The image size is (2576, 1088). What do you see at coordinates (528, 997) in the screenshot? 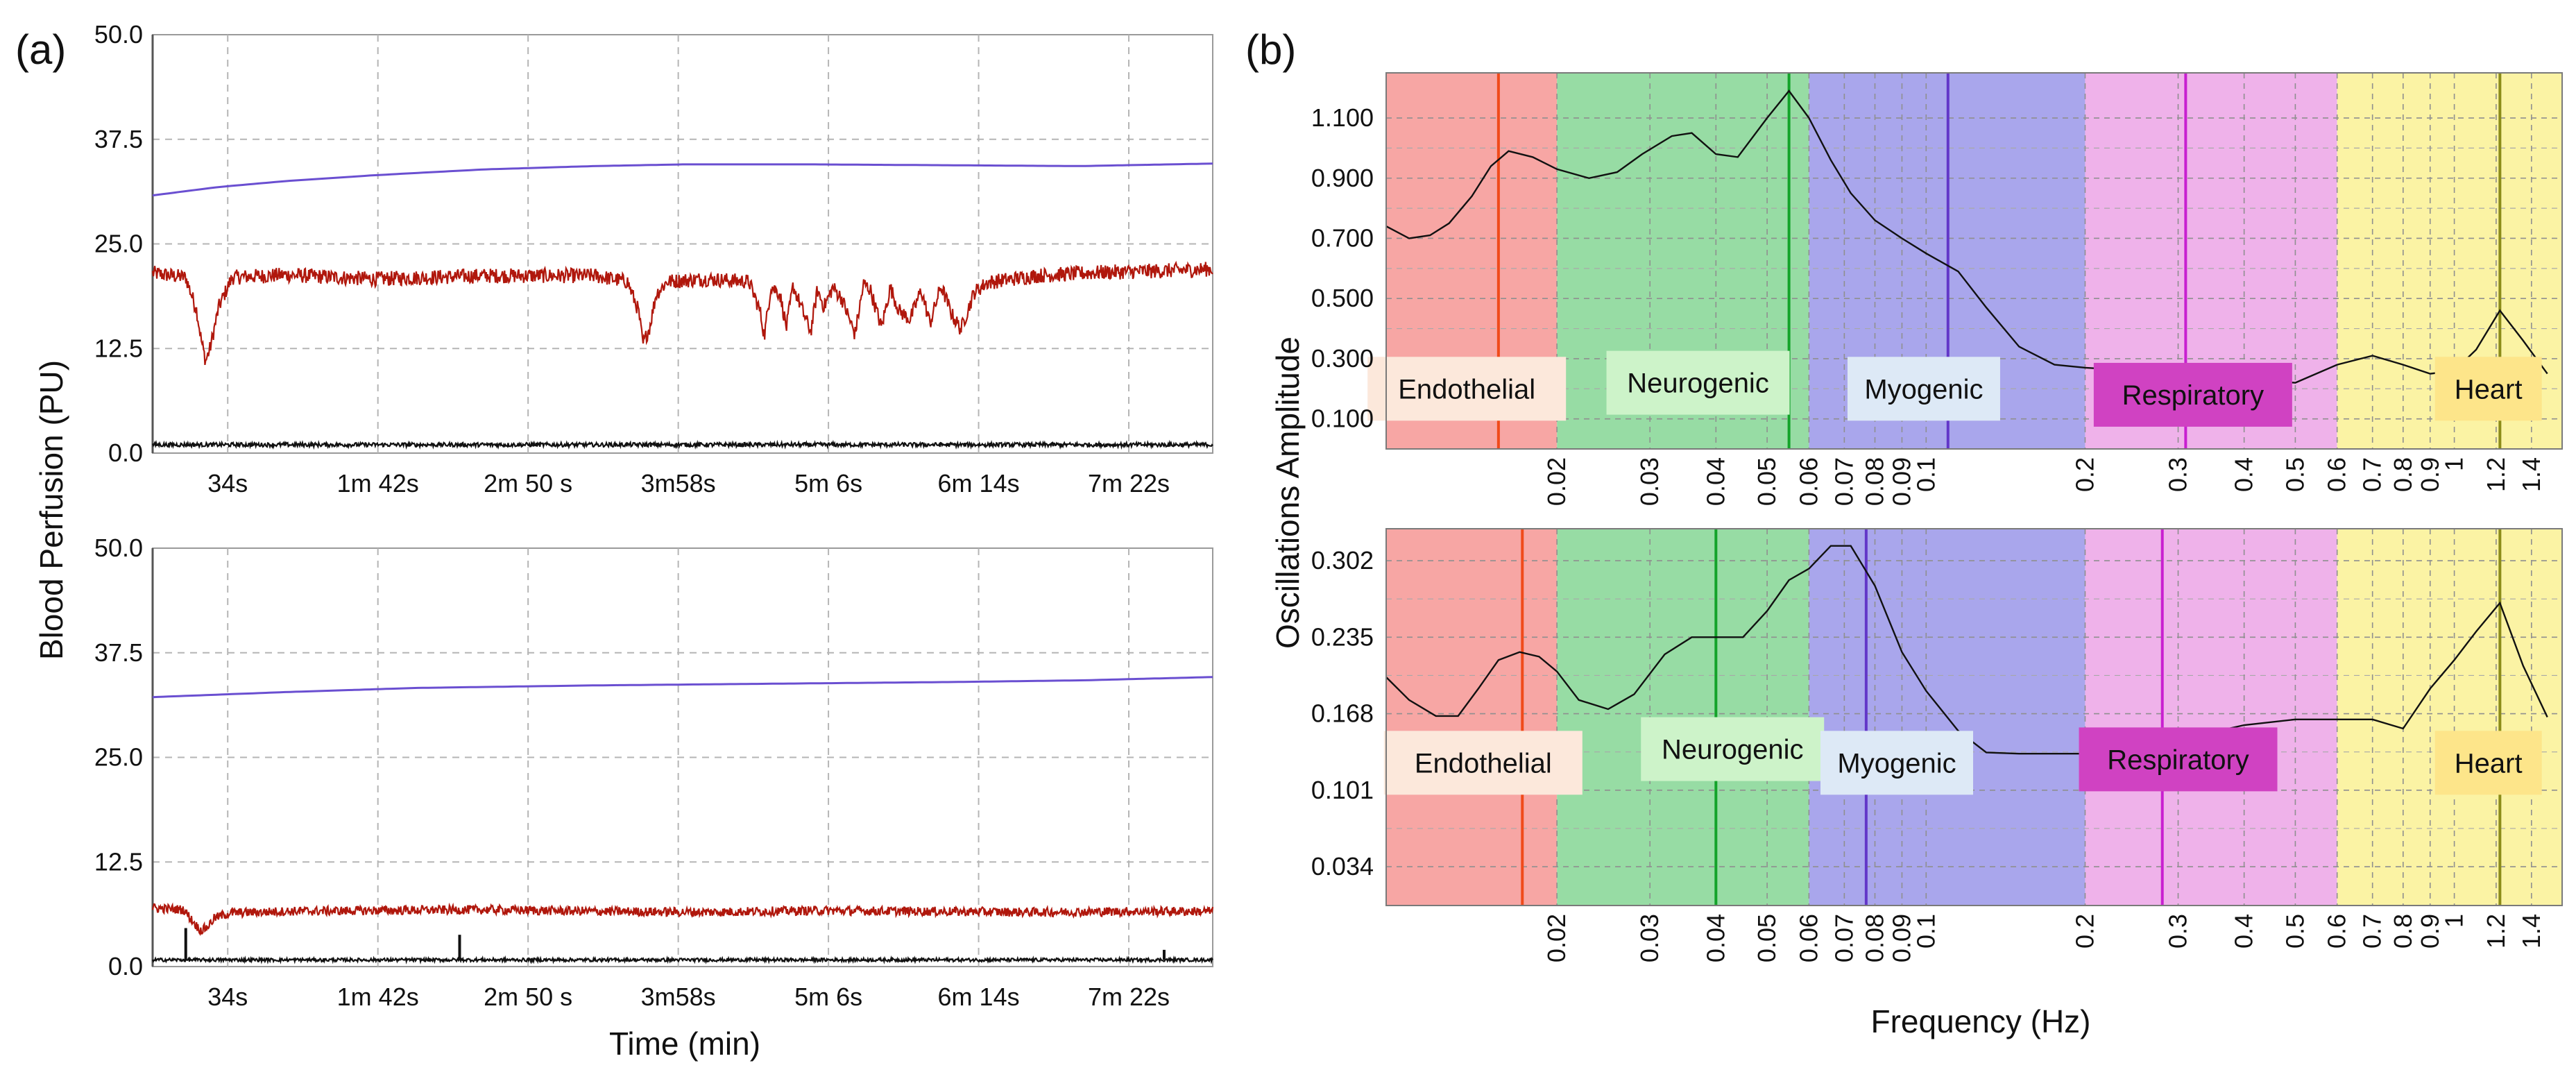
I see `x-tick-label: 2m 50 s` at bounding box center [528, 997].